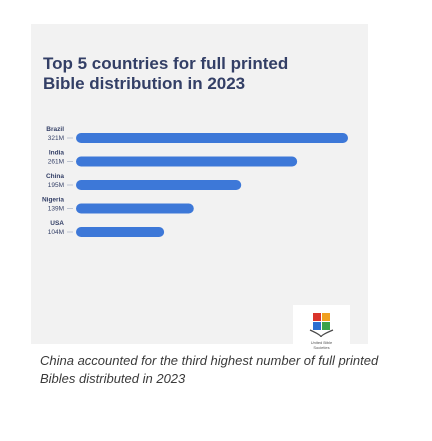 The width and height of the screenshot is (432, 441). Describe the element at coordinates (55, 176) in the screenshot. I see `category-label: China` at that location.